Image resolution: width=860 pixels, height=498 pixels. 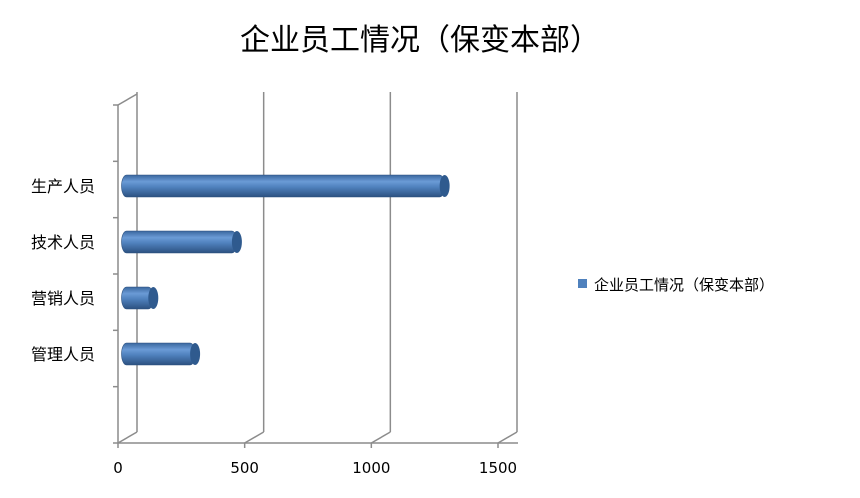 What do you see at coordinates (63, 242) in the screenshot?
I see `category-label: 技术人员` at bounding box center [63, 242].